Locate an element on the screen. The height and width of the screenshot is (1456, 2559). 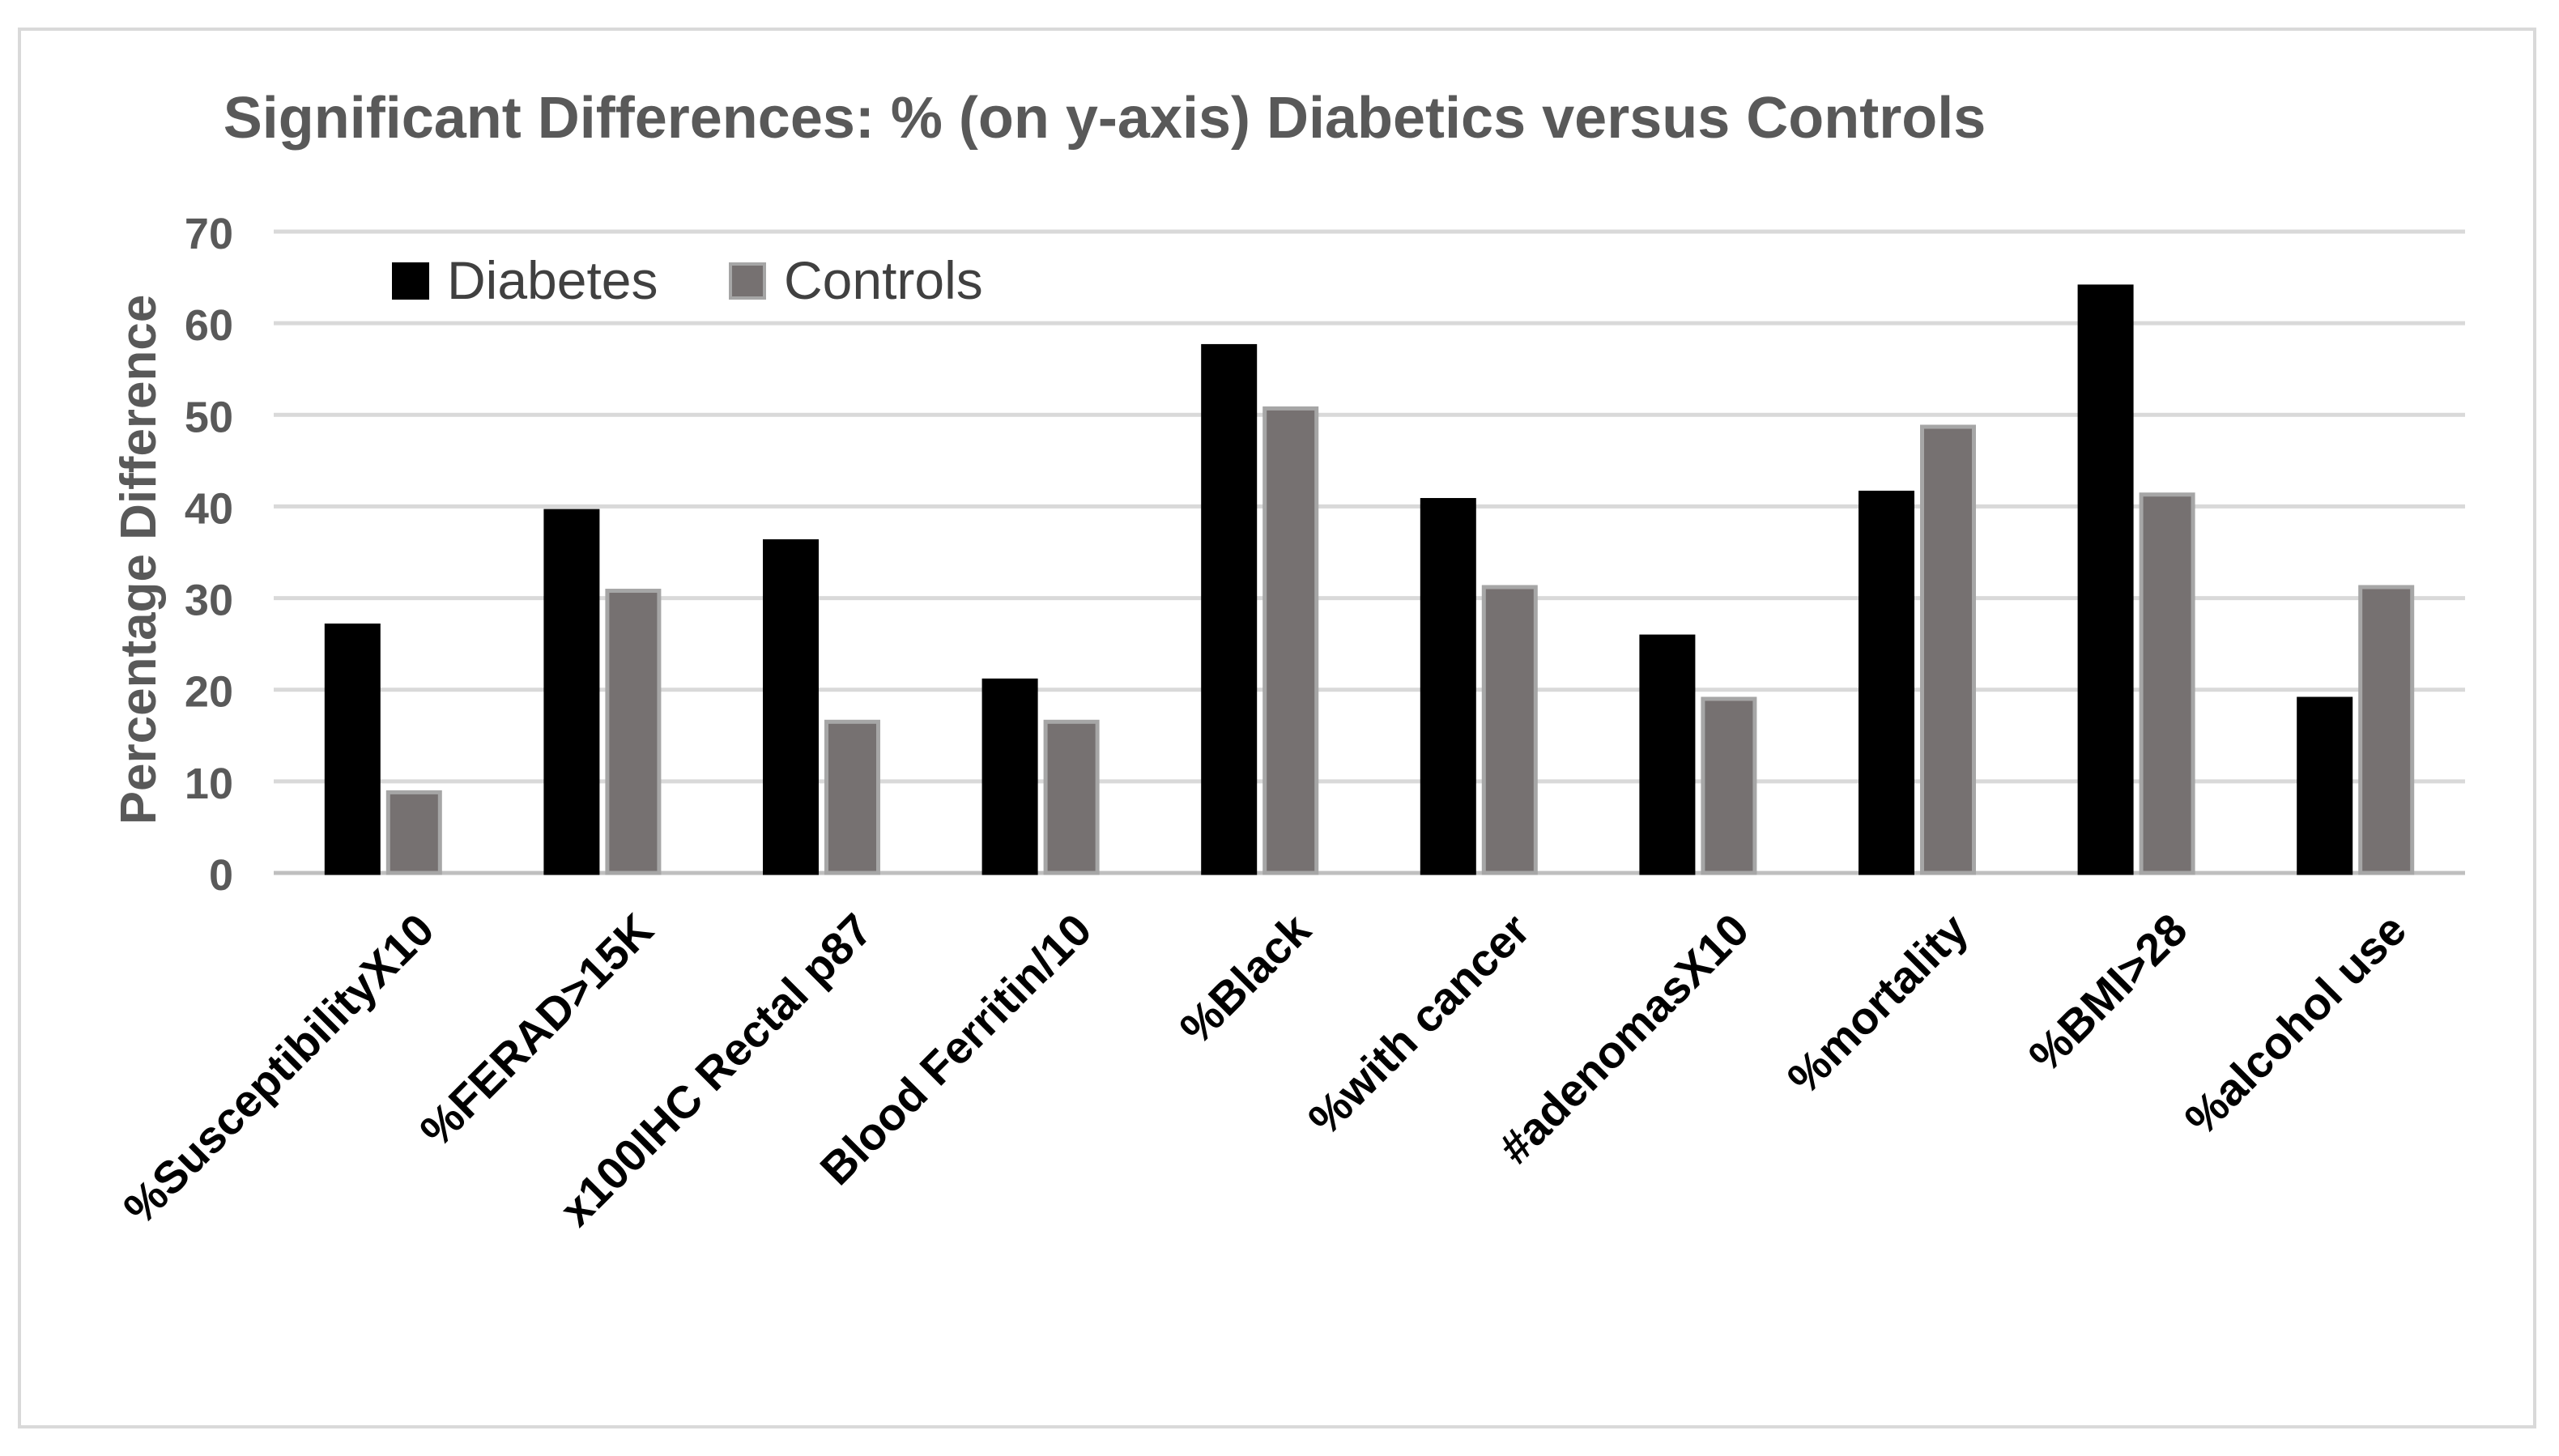
x-category-label: %FERAD>15K is located at coordinates (536, 1030).